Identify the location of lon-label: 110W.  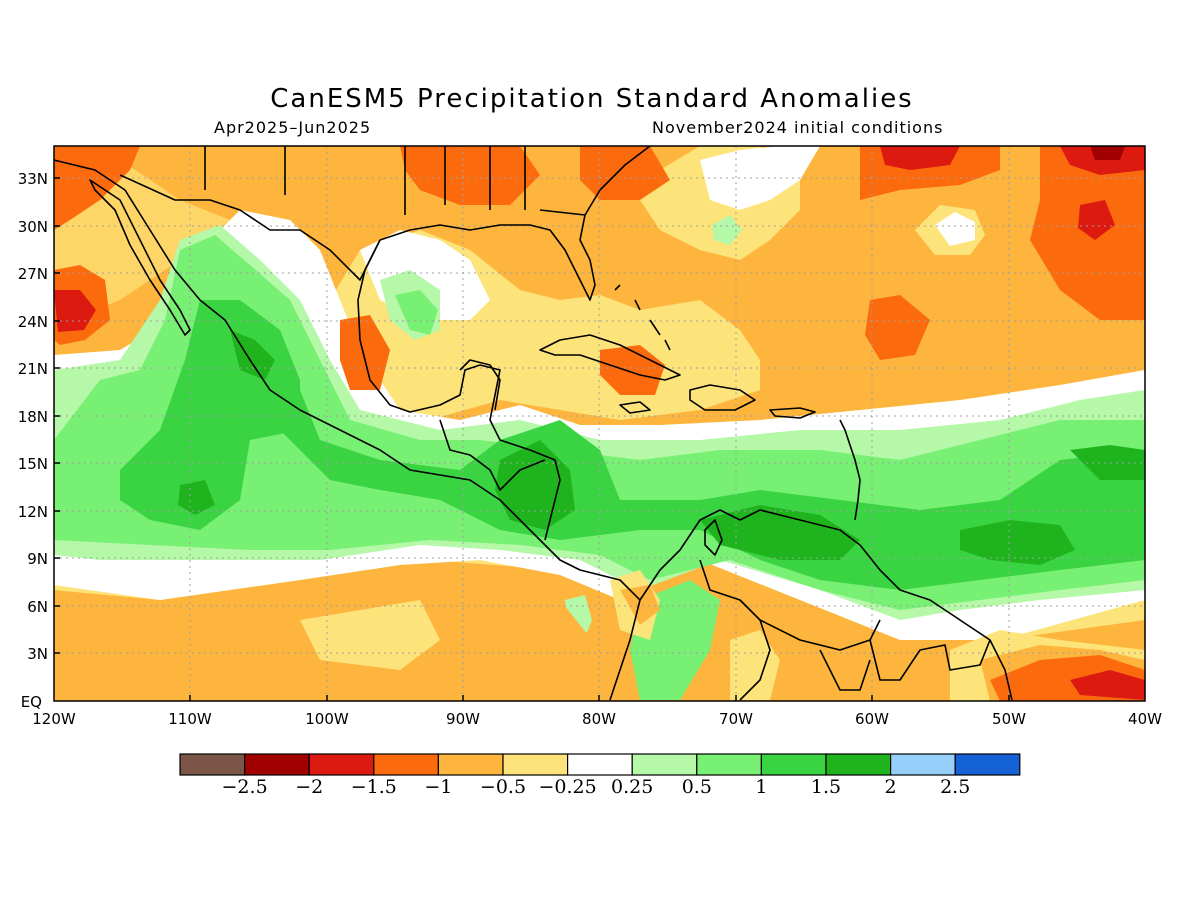
(190, 719).